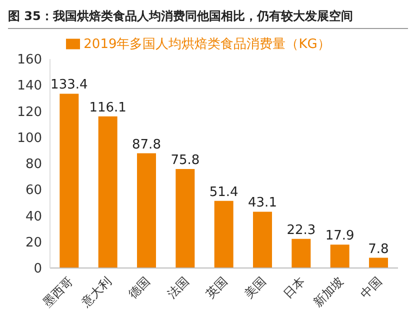 This screenshot has height=336, width=416. I want to click on data-label: 51.4, so click(223, 192).